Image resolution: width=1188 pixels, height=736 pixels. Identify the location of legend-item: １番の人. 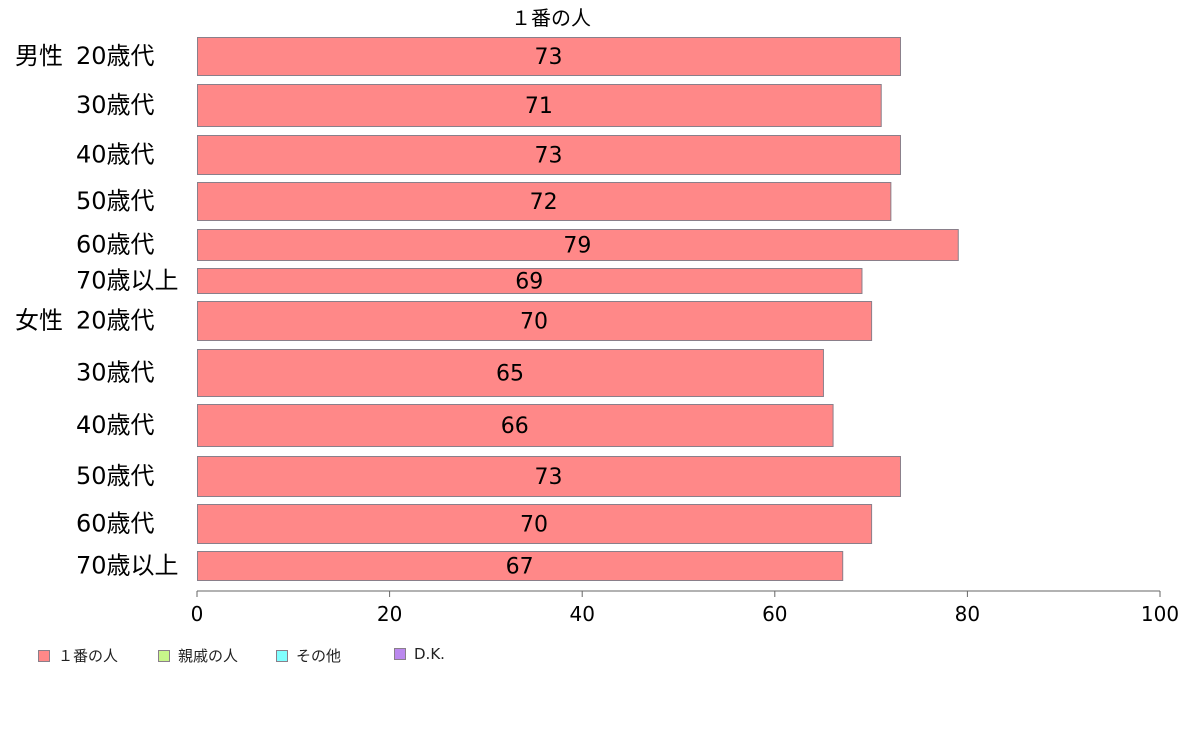
(78, 655).